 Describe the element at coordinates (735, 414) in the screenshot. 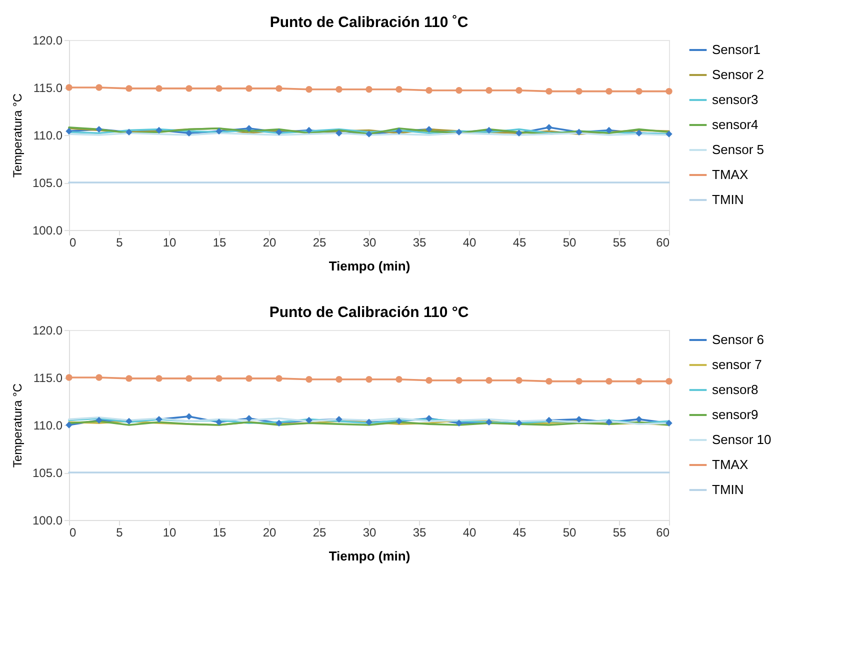

I see `legend-label: sensor9` at that location.